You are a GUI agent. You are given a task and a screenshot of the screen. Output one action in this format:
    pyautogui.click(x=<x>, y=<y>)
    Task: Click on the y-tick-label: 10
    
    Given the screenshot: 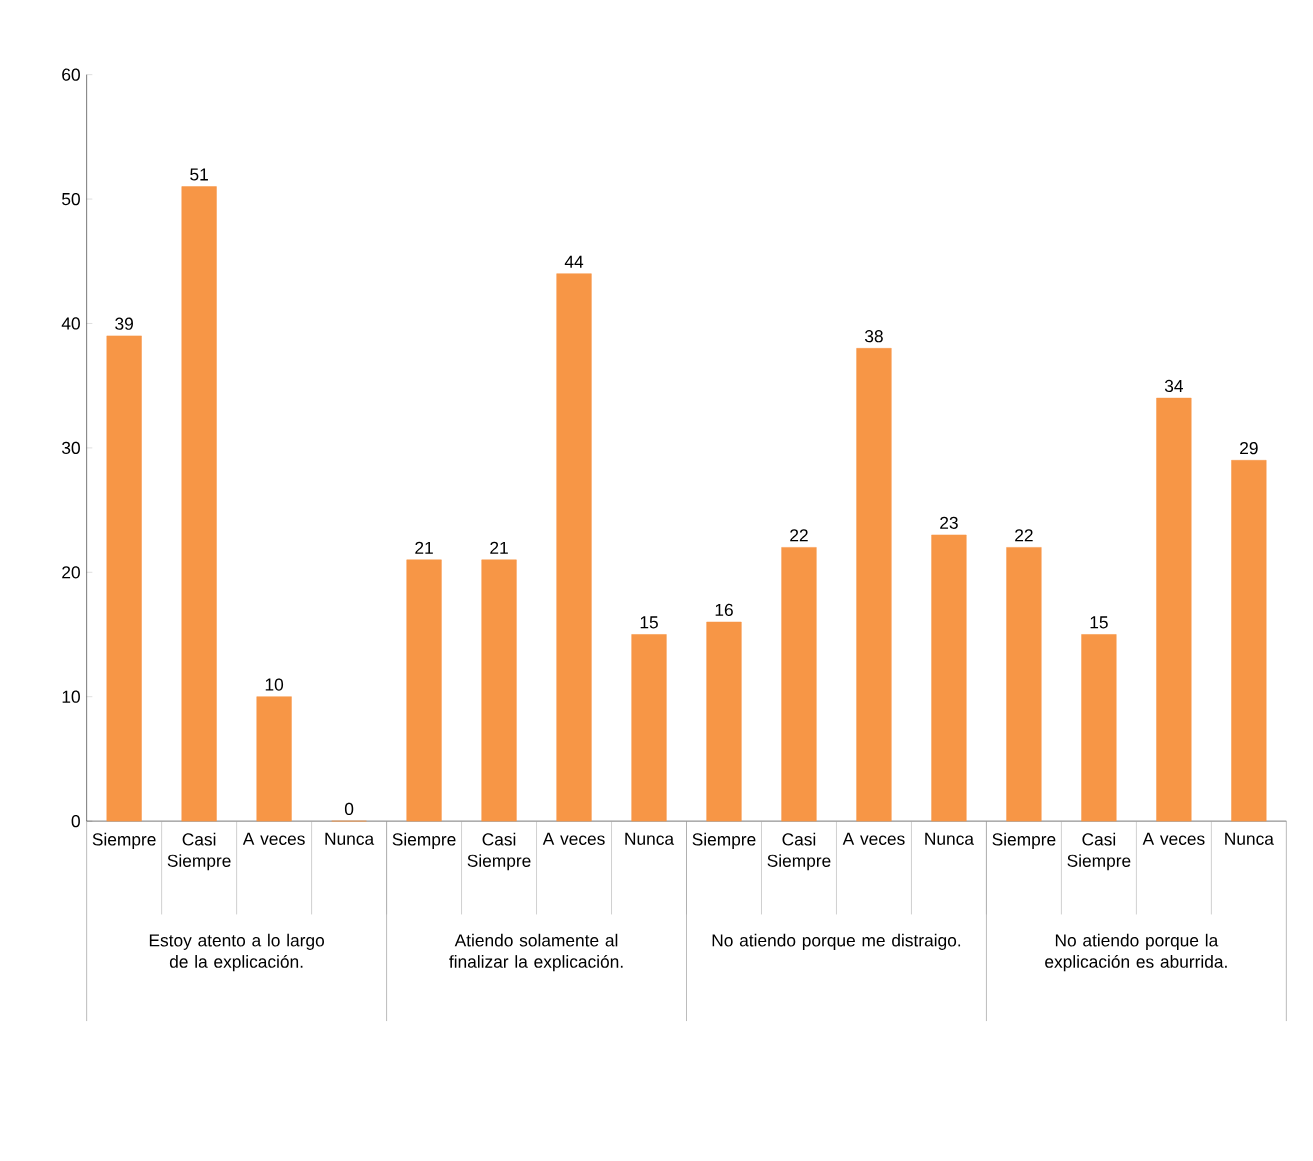 What is the action you would take?
    pyautogui.click(x=71, y=696)
    